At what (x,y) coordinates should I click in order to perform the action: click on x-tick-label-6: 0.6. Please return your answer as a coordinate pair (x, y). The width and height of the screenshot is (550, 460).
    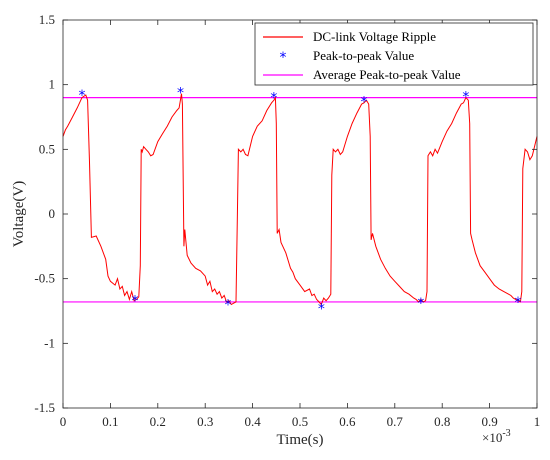
    Looking at the image, I should click on (347, 421).